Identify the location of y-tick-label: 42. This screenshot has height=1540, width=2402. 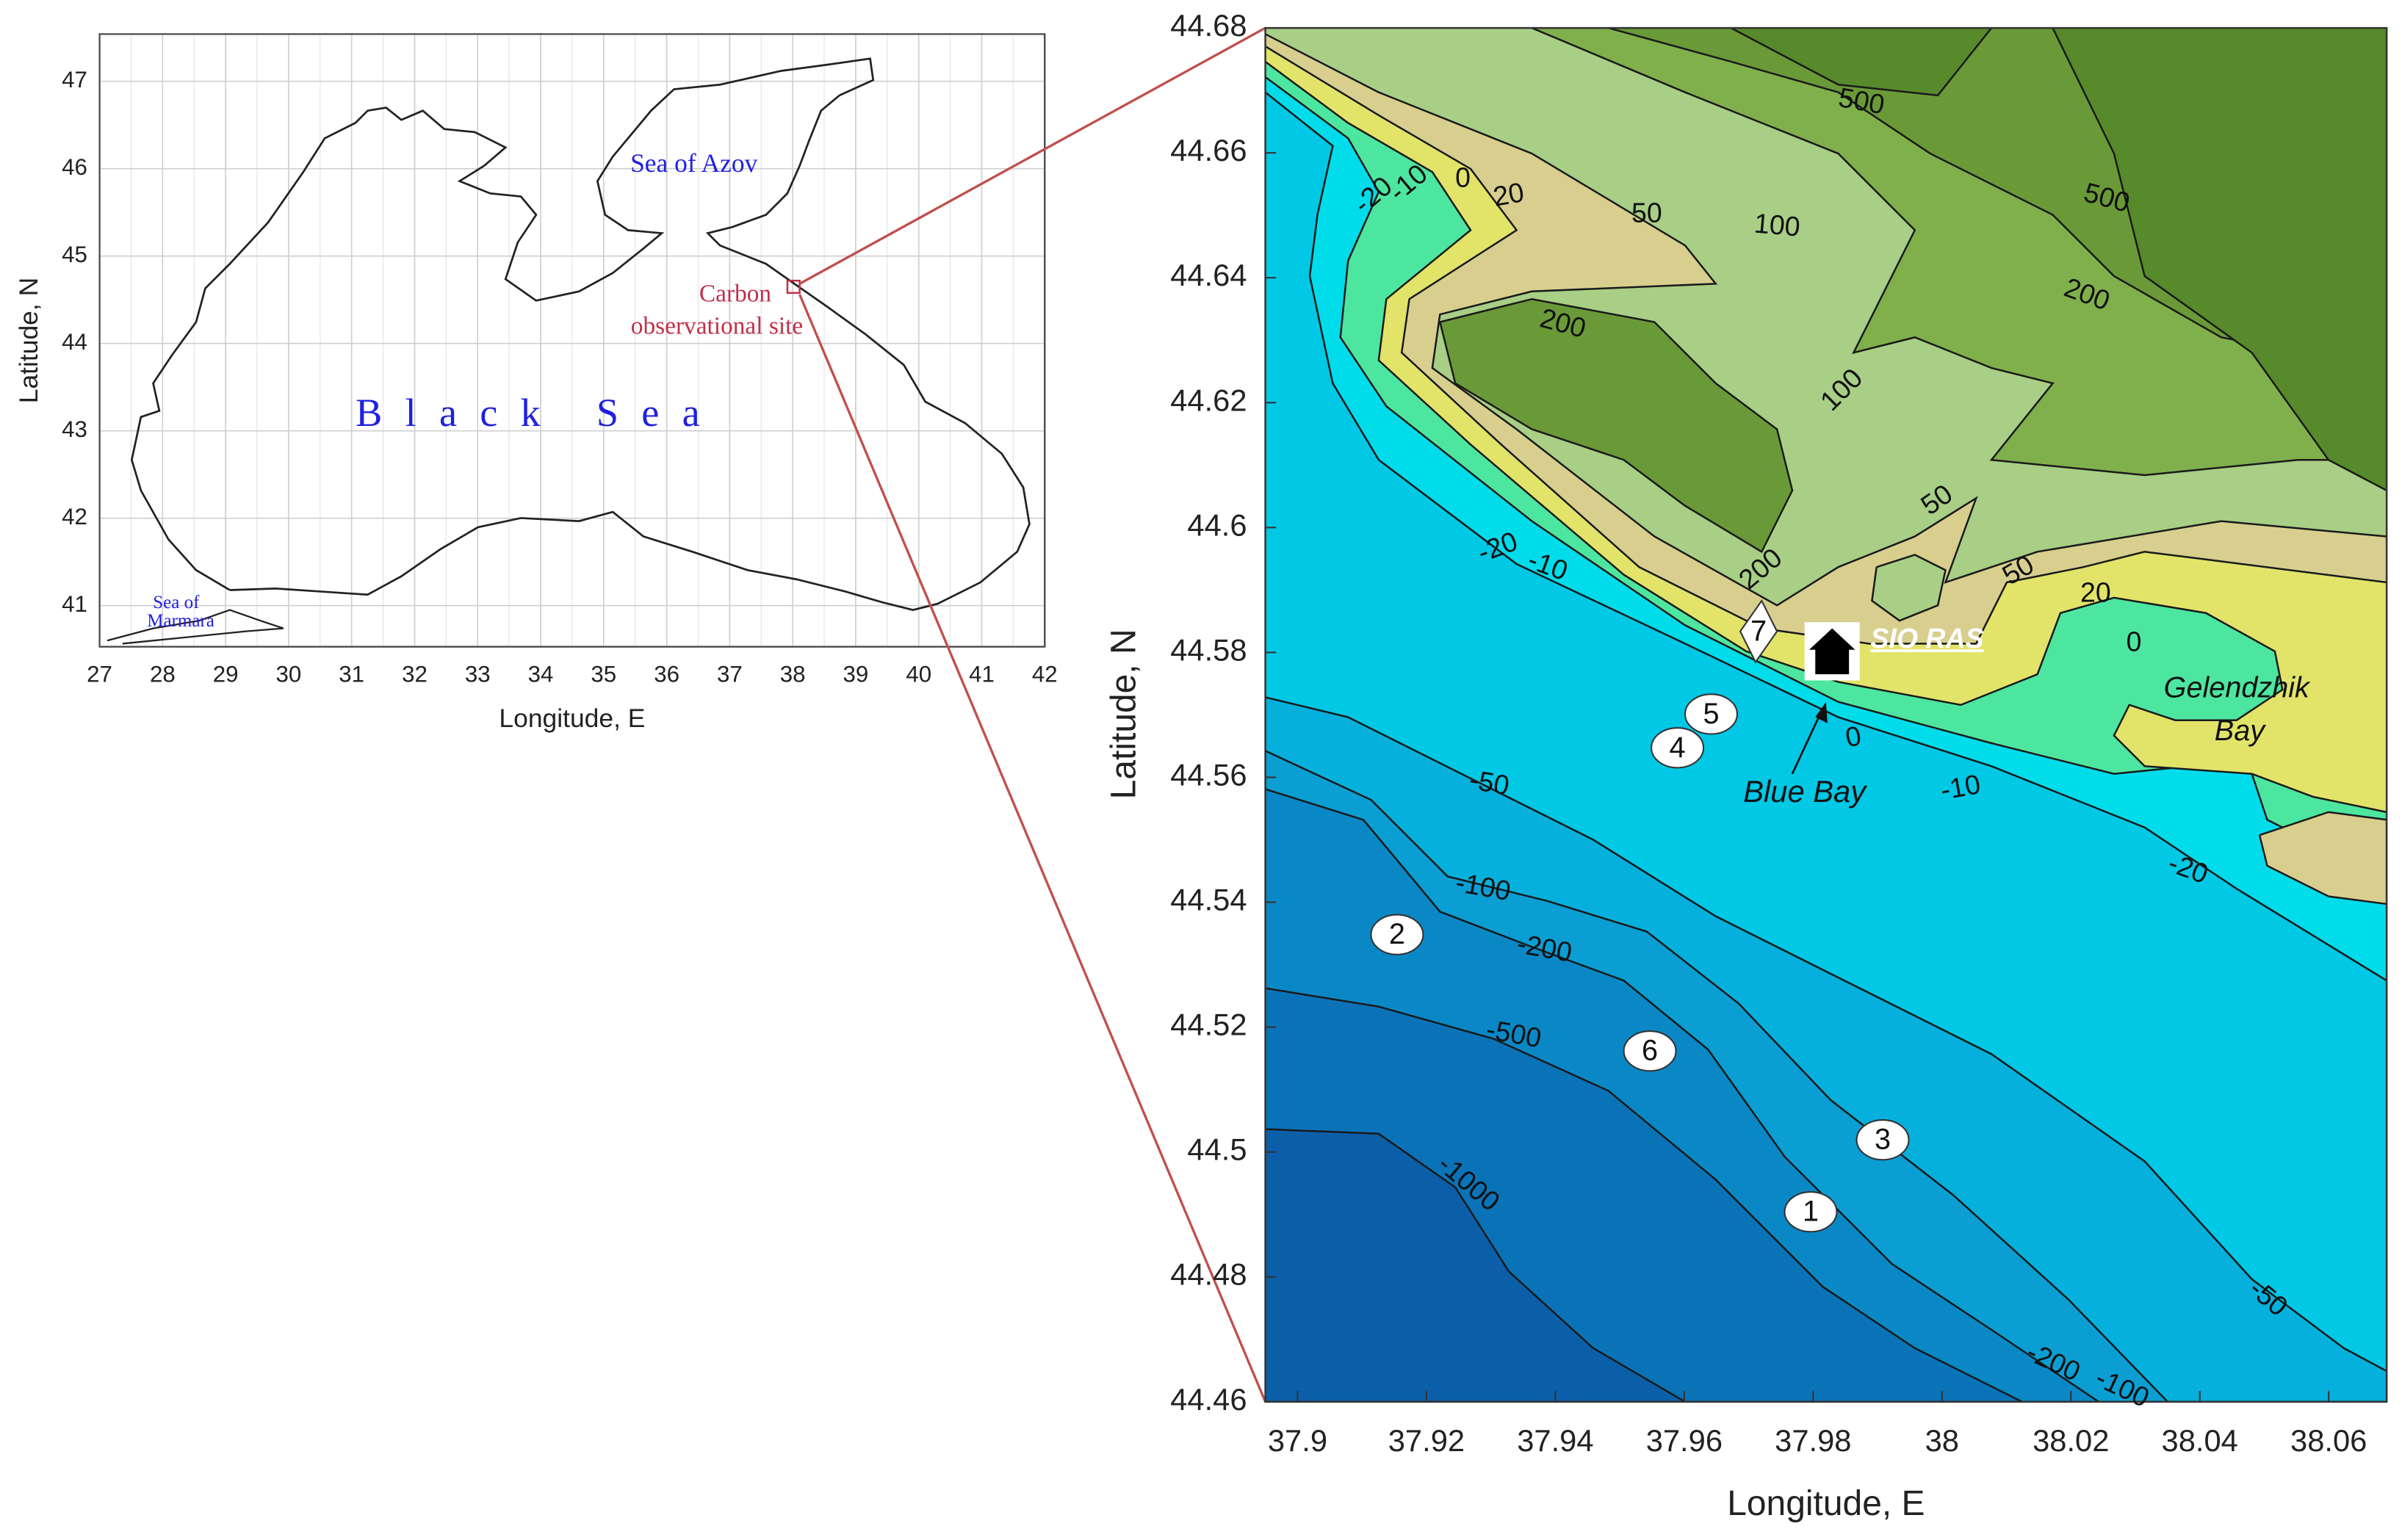
(74, 516).